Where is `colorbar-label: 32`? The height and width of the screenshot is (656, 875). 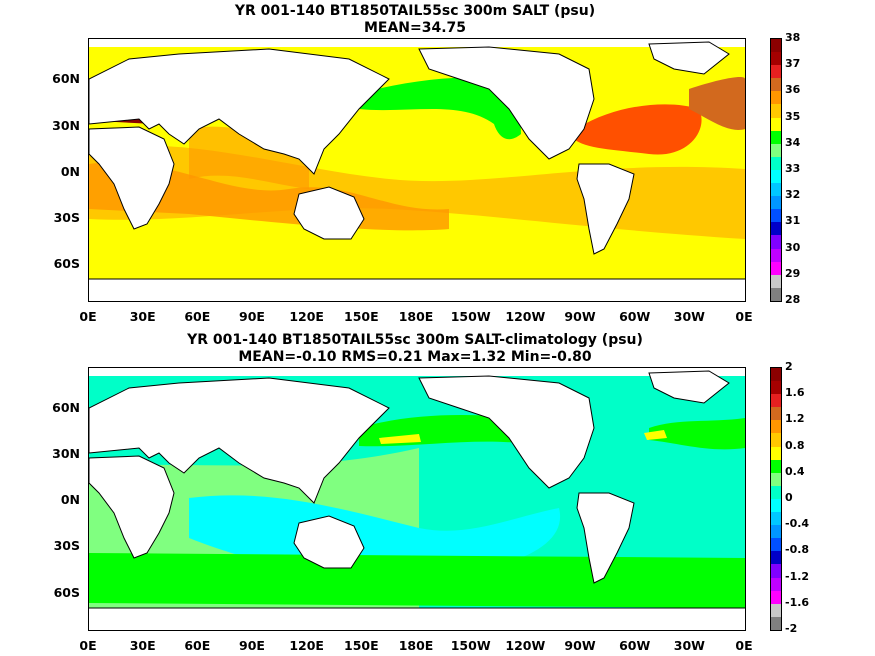
colorbar-label: 32 is located at coordinates (793, 195).